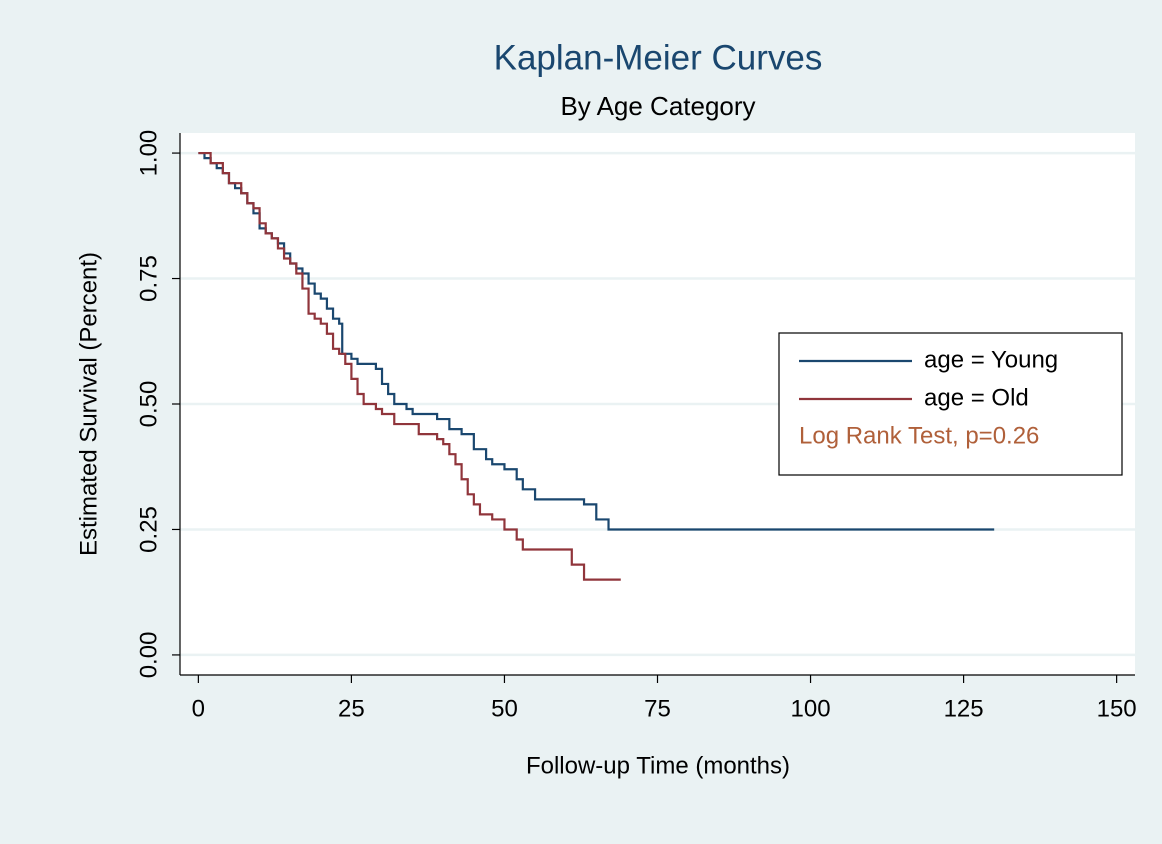 The image size is (1162, 844). What do you see at coordinates (964, 708) in the screenshot?
I see `x-tick-label: 125` at bounding box center [964, 708].